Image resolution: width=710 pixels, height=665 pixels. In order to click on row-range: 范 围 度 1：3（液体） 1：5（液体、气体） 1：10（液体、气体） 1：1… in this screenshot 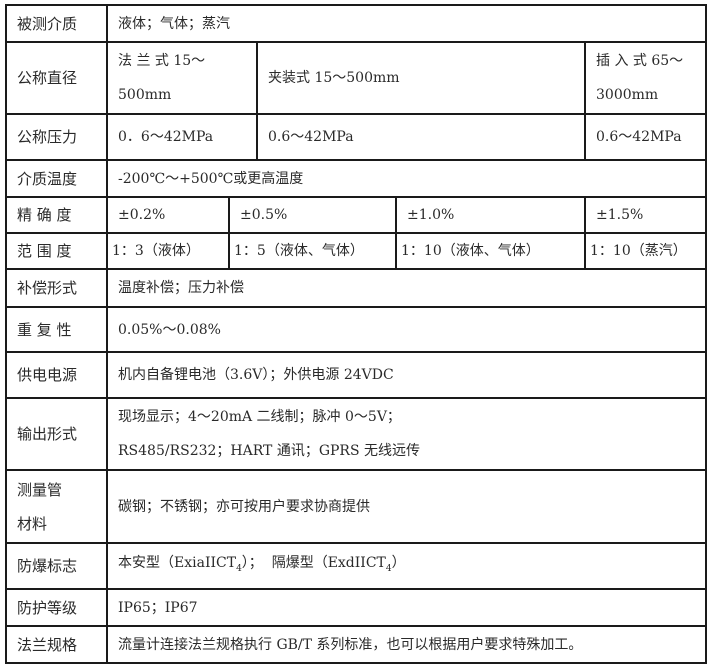, I will do `click(356, 251)`.